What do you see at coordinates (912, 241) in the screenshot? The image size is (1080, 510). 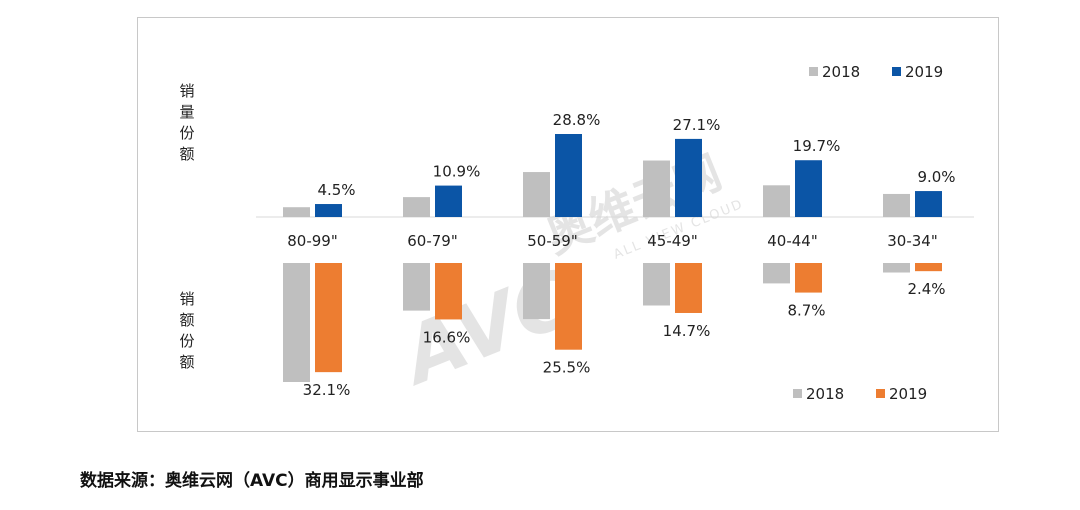 I see `x-tick-label: 30-34"` at bounding box center [912, 241].